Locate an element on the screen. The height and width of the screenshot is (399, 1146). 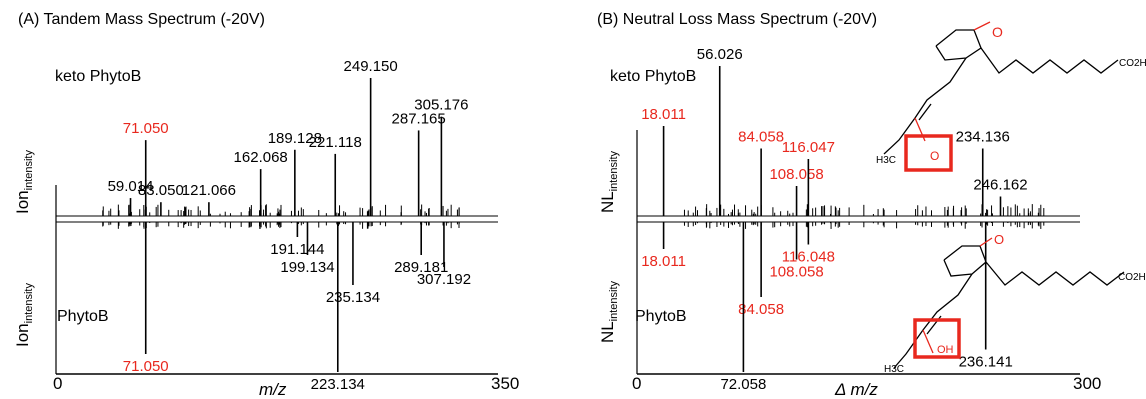
panel-a-top-peak-label: 59.014 is located at coordinates (131, 186).